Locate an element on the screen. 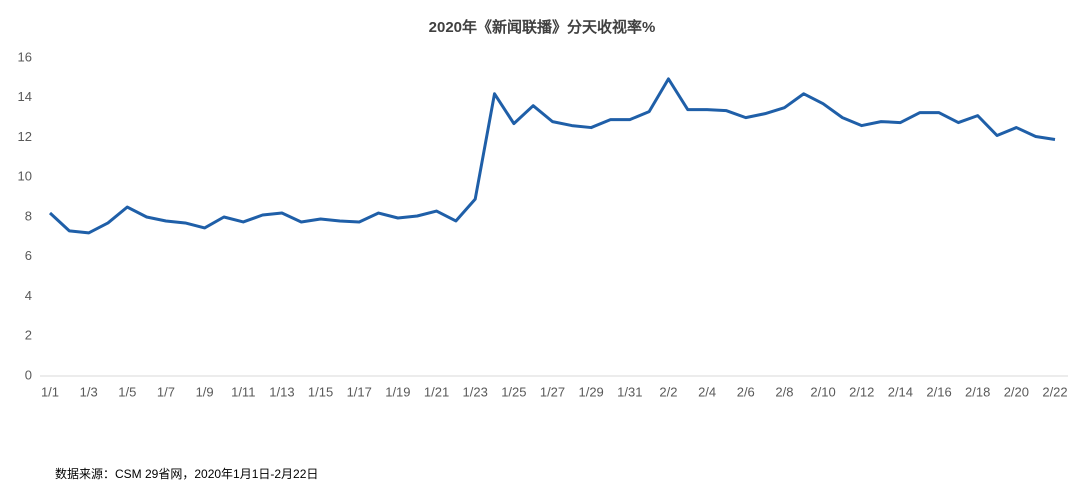 The image size is (1080, 494). x-tick-label: 2/4 is located at coordinates (707, 391).